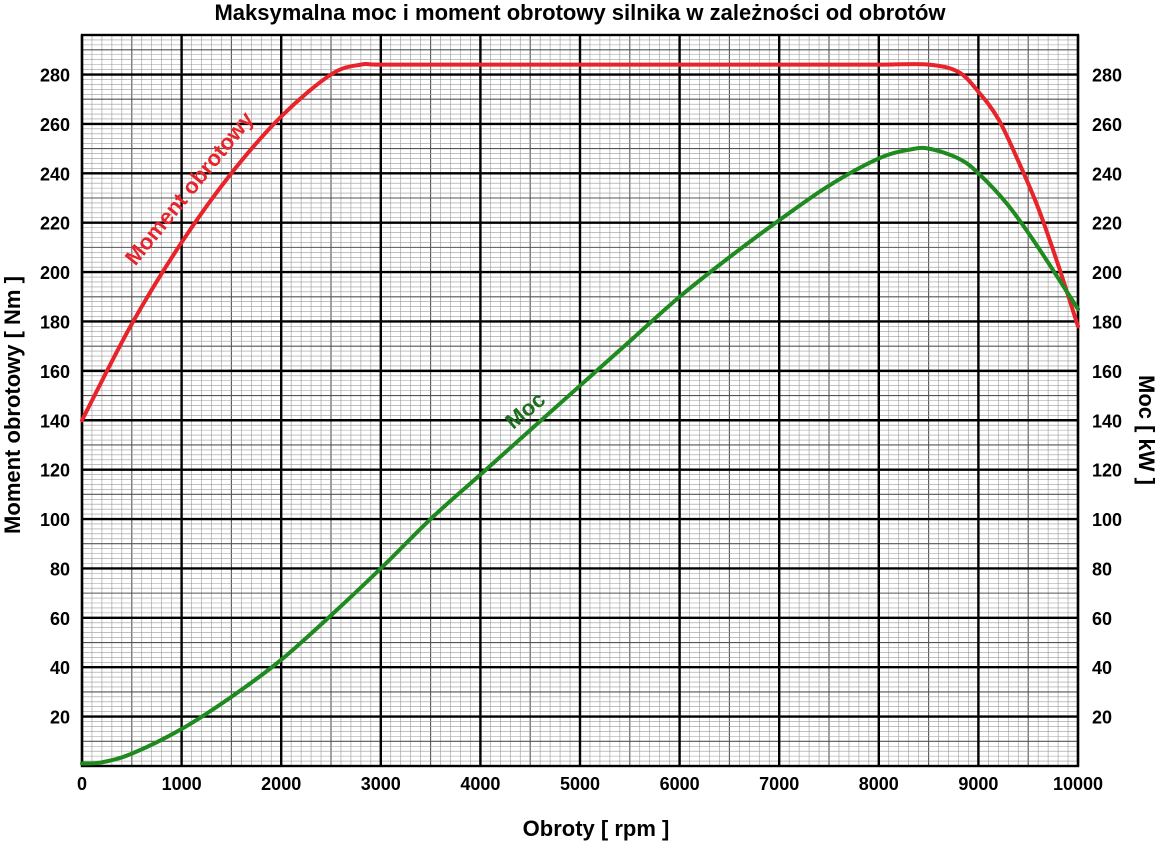 The width and height of the screenshot is (1160, 842). Describe the element at coordinates (1102, 569) in the screenshot. I see `y-tick-label-right: 80` at that location.